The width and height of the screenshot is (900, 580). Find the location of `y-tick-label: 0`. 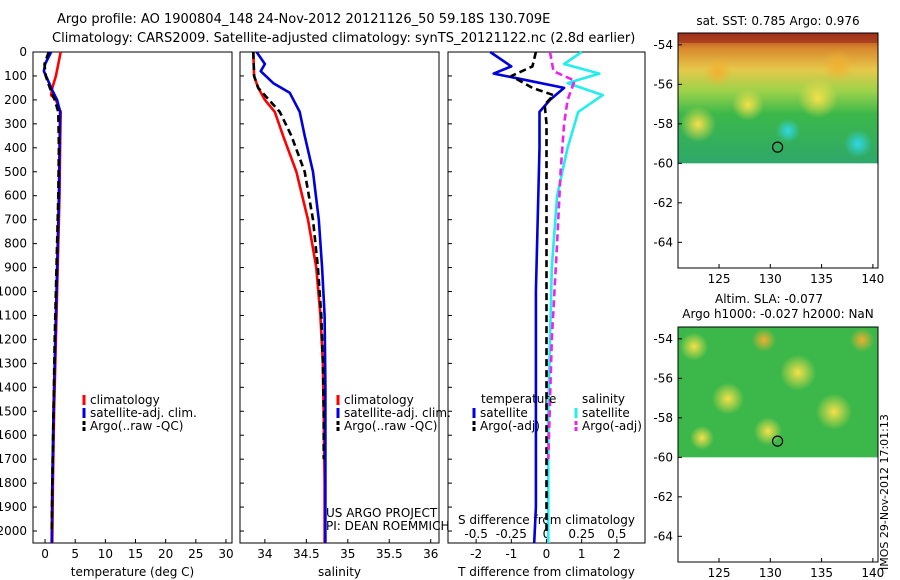

y-tick-label: 0 is located at coordinates (23, 52).